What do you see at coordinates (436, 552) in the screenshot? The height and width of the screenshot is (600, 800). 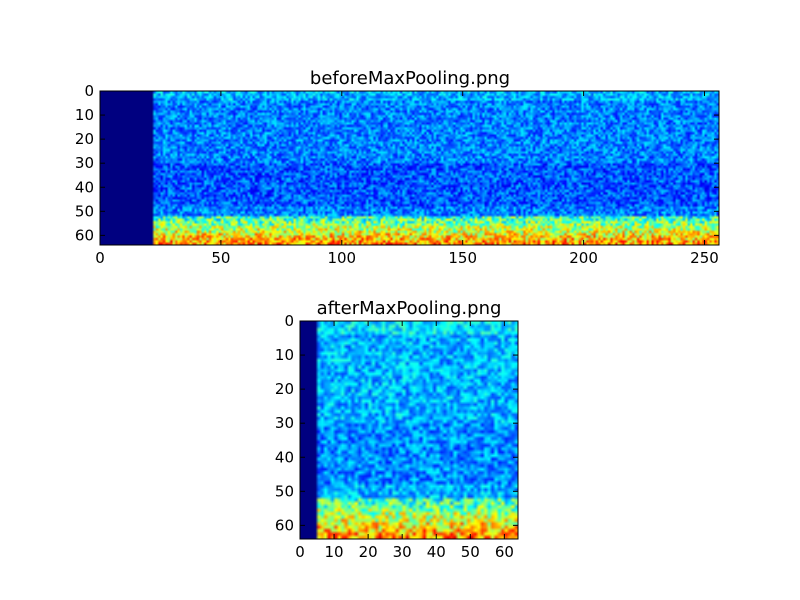 I see `x-tick-label: 40` at bounding box center [436, 552].